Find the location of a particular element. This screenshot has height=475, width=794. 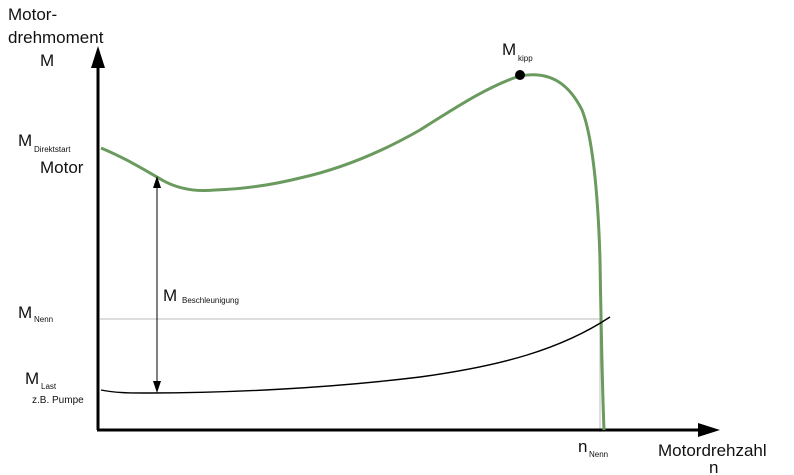

y-axis-title-line1: Motor- is located at coordinates (32, 14).